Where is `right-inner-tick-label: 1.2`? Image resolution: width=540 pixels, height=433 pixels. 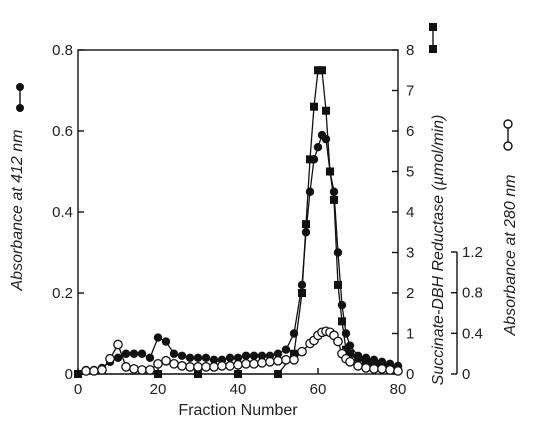
right-inner-tick-label: 1.2 is located at coordinates (472, 252).